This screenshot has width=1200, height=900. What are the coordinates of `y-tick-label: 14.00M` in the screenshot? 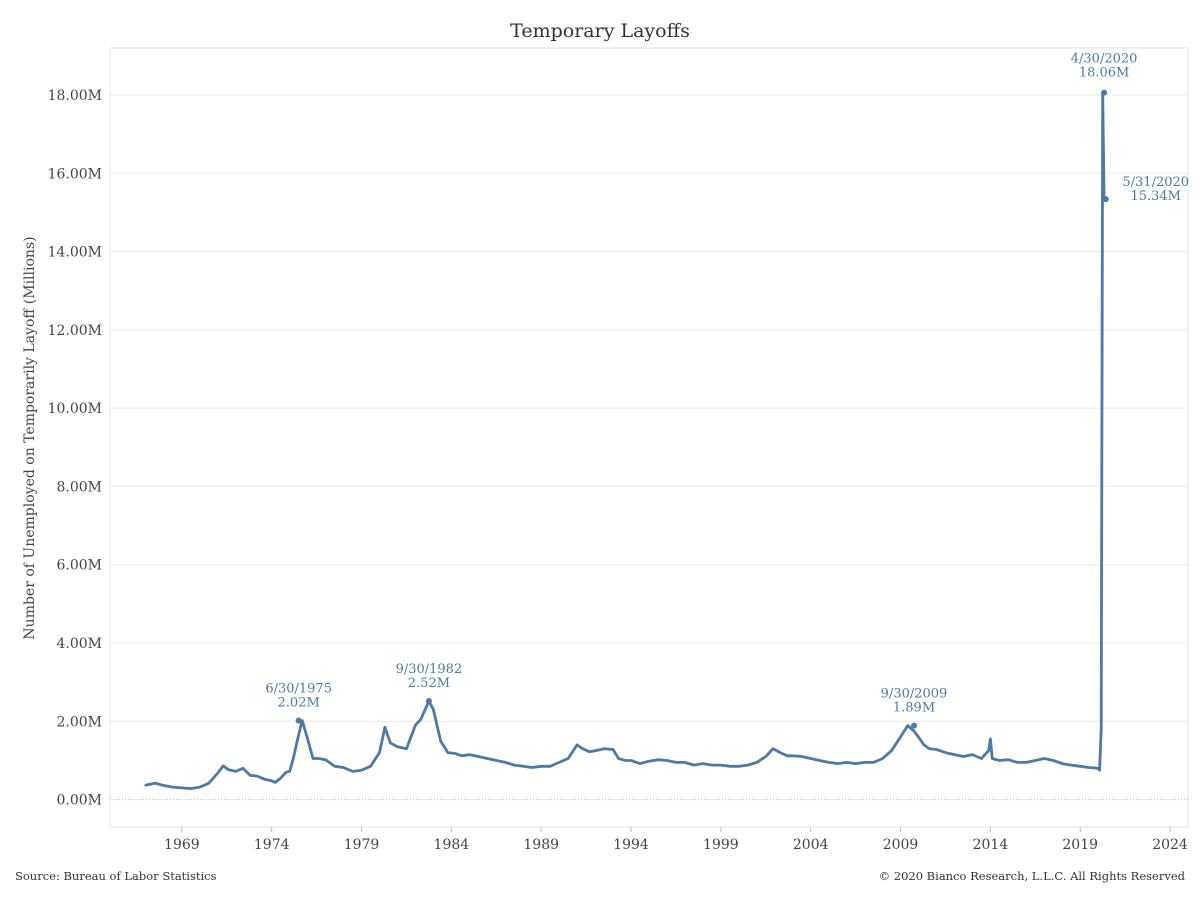 It's located at (75, 253).